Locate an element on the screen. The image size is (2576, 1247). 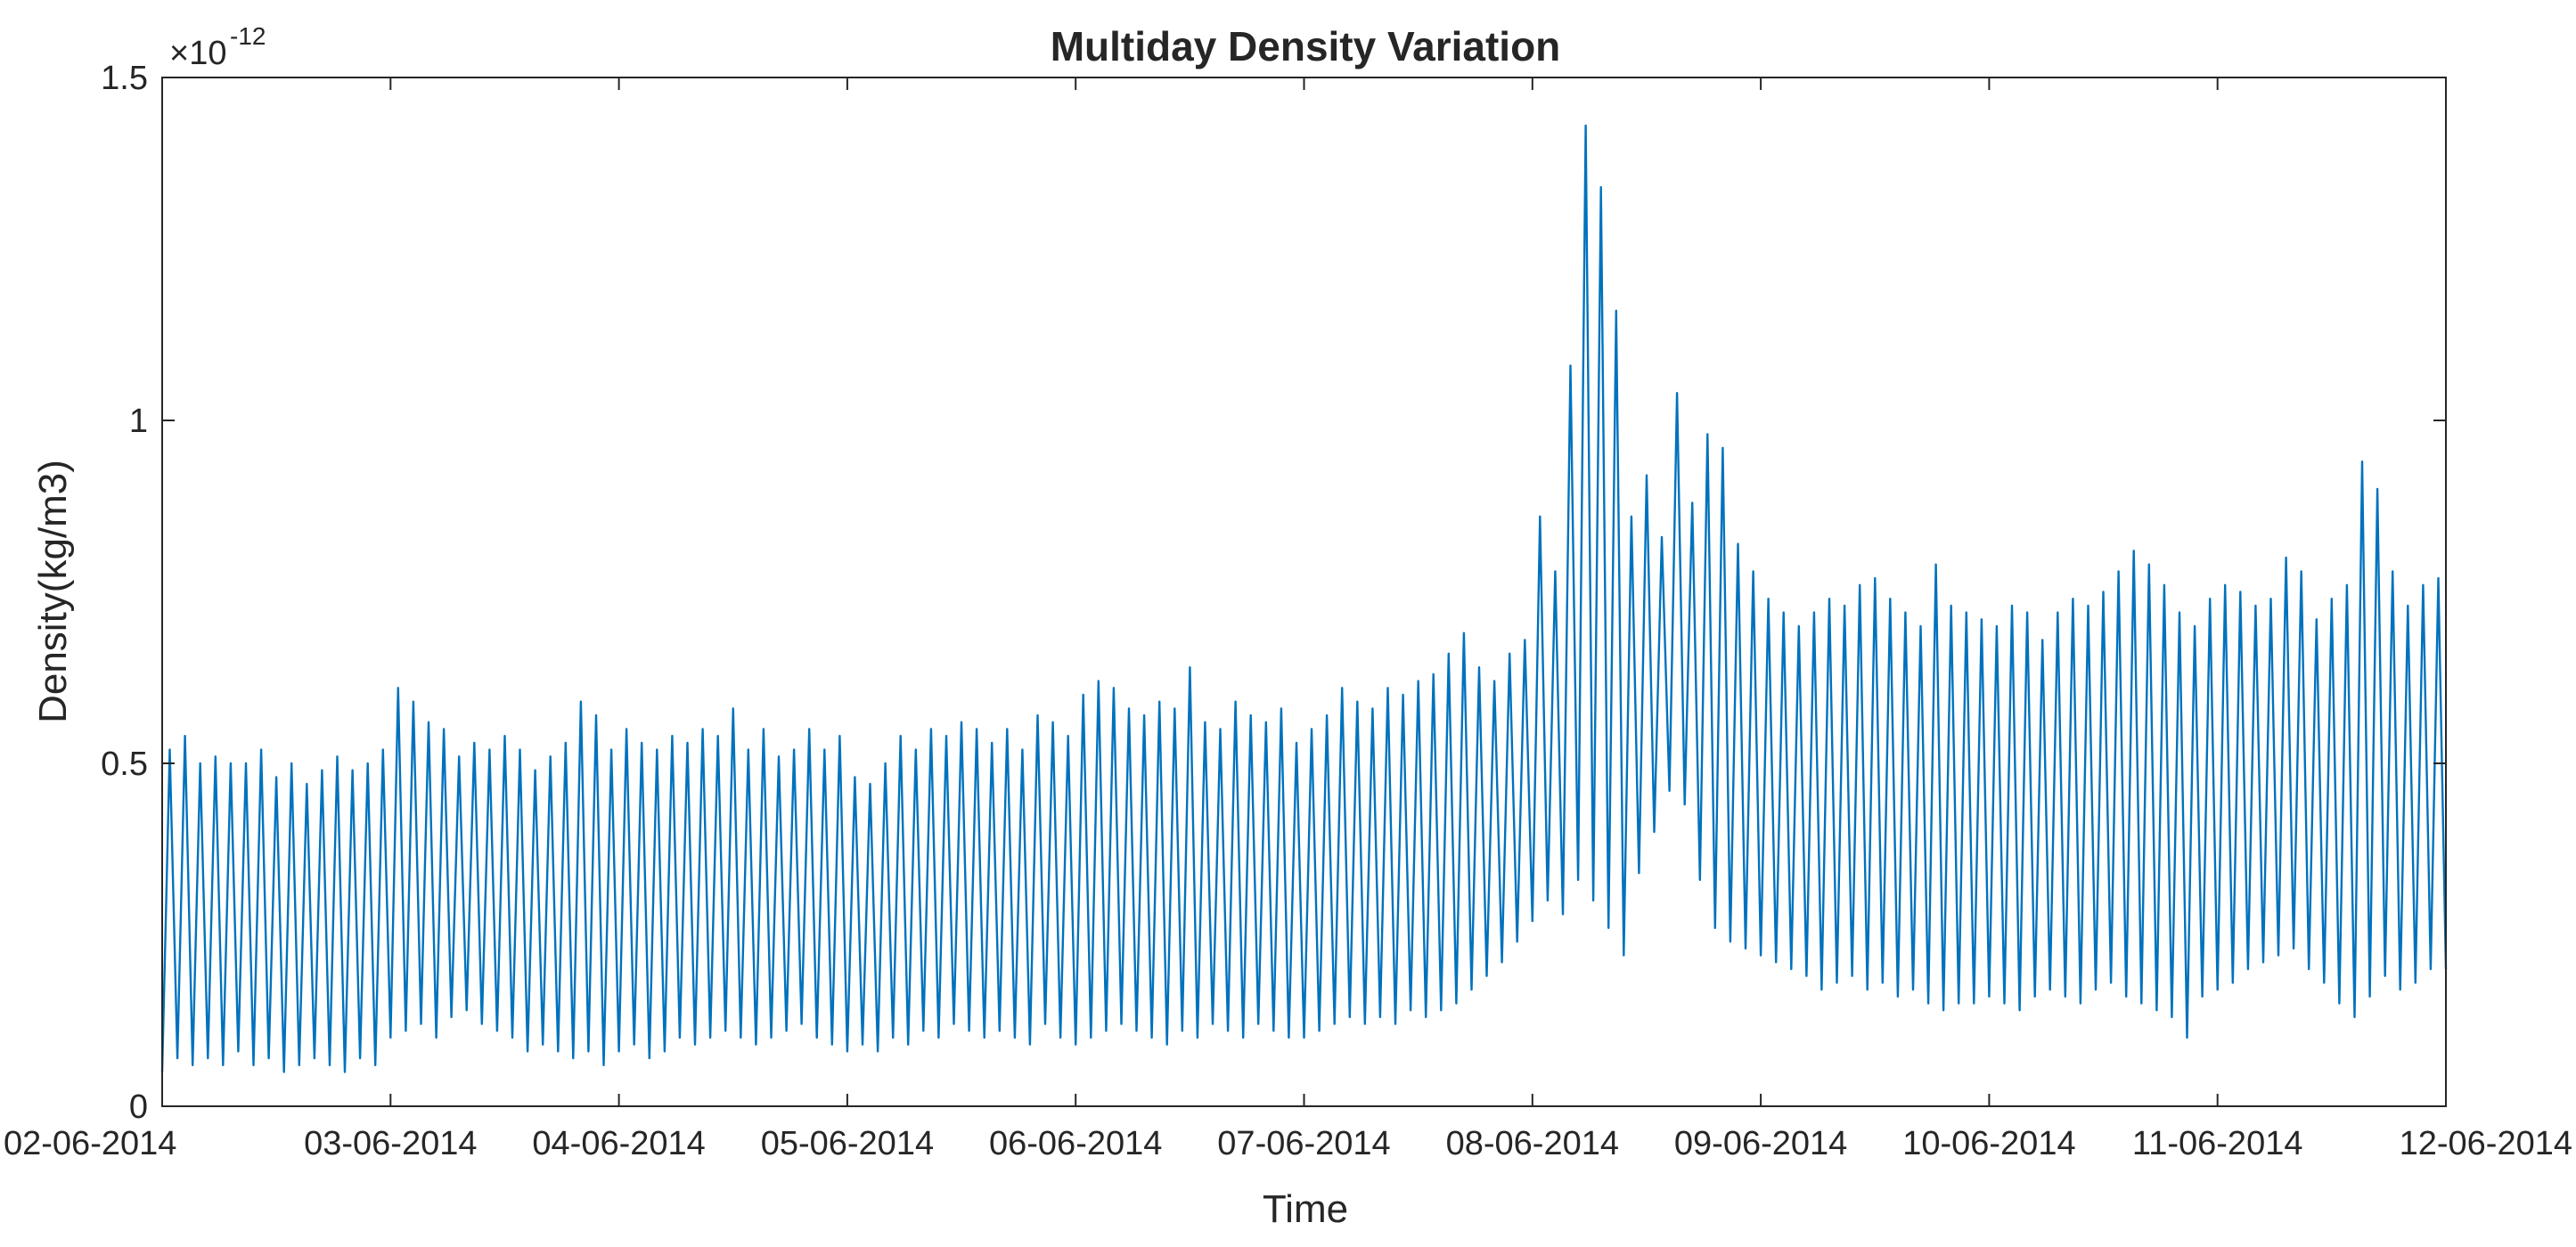
x-tick-label: 03-06-2014 is located at coordinates (390, 1143).